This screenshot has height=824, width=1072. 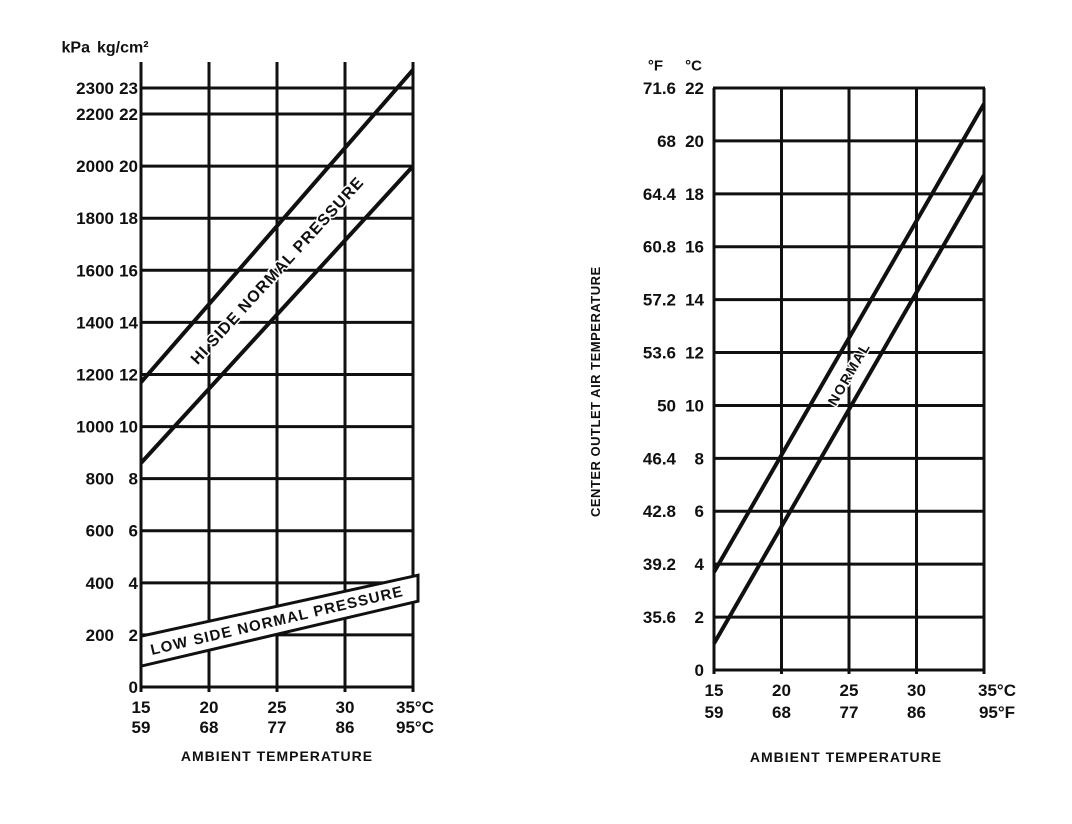 I want to click on band-upper-line-hi-side-normal-pressure, so click(x=277, y=226).